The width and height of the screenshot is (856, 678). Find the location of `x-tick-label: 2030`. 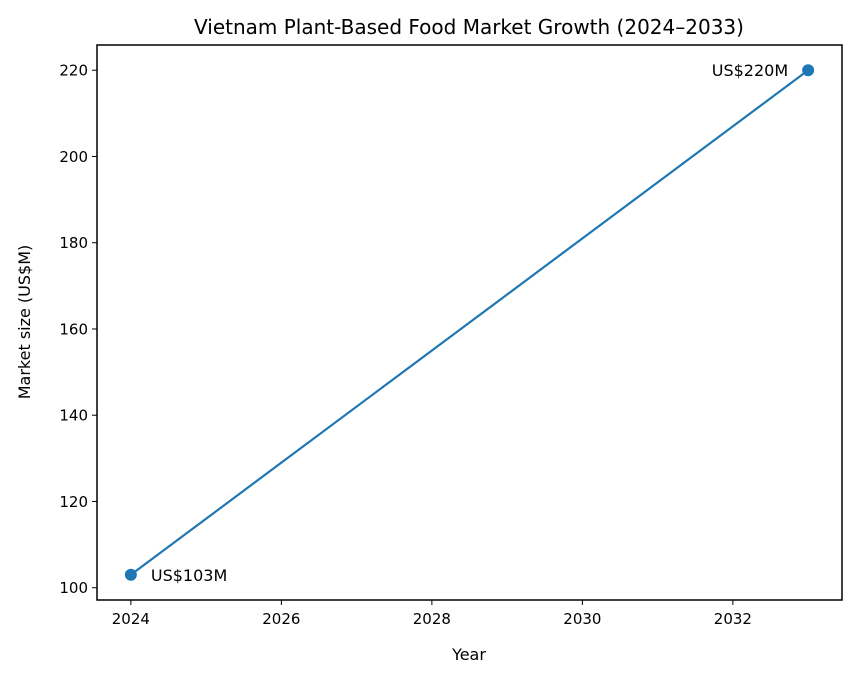

x-tick-label: 2030 is located at coordinates (582, 619).